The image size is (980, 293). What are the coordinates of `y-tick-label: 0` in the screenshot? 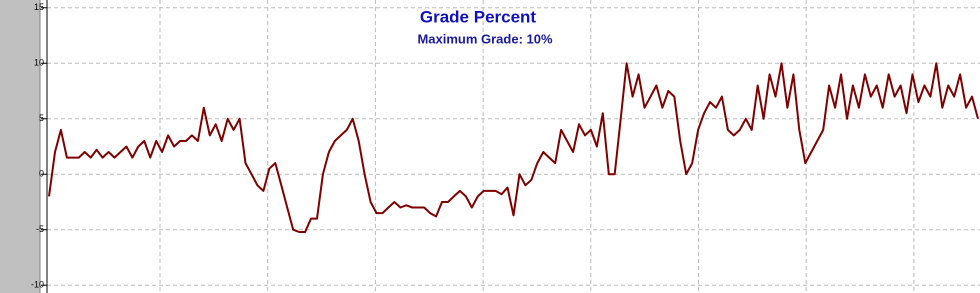 It's located at (41, 174).